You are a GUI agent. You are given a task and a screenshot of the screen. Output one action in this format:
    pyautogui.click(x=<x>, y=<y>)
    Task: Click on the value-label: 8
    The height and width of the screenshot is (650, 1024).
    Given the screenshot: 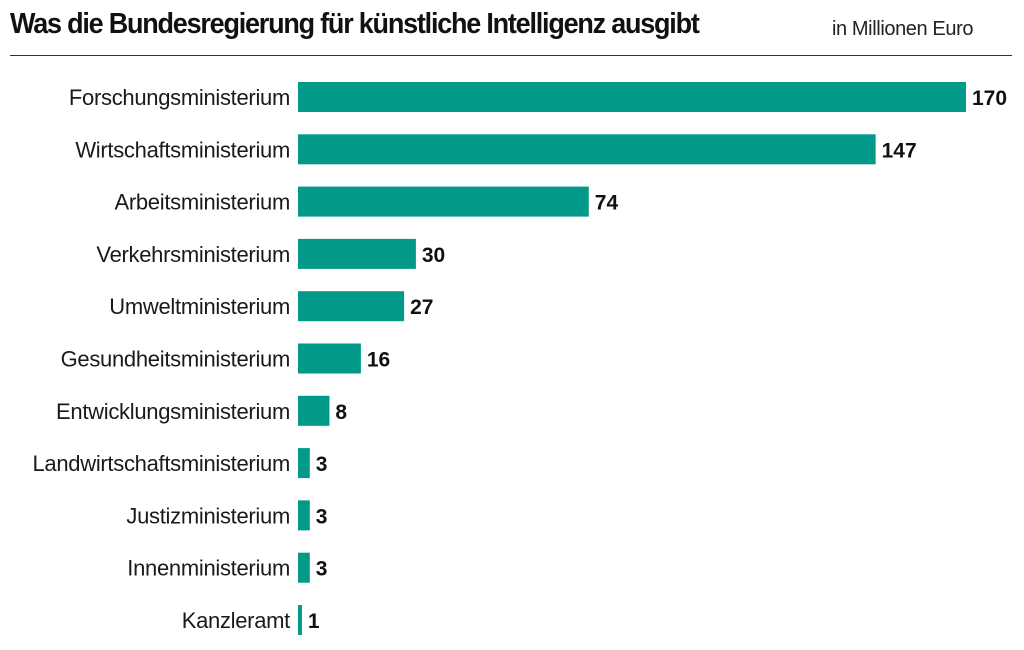 What is the action you would take?
    pyautogui.click(x=341, y=412)
    